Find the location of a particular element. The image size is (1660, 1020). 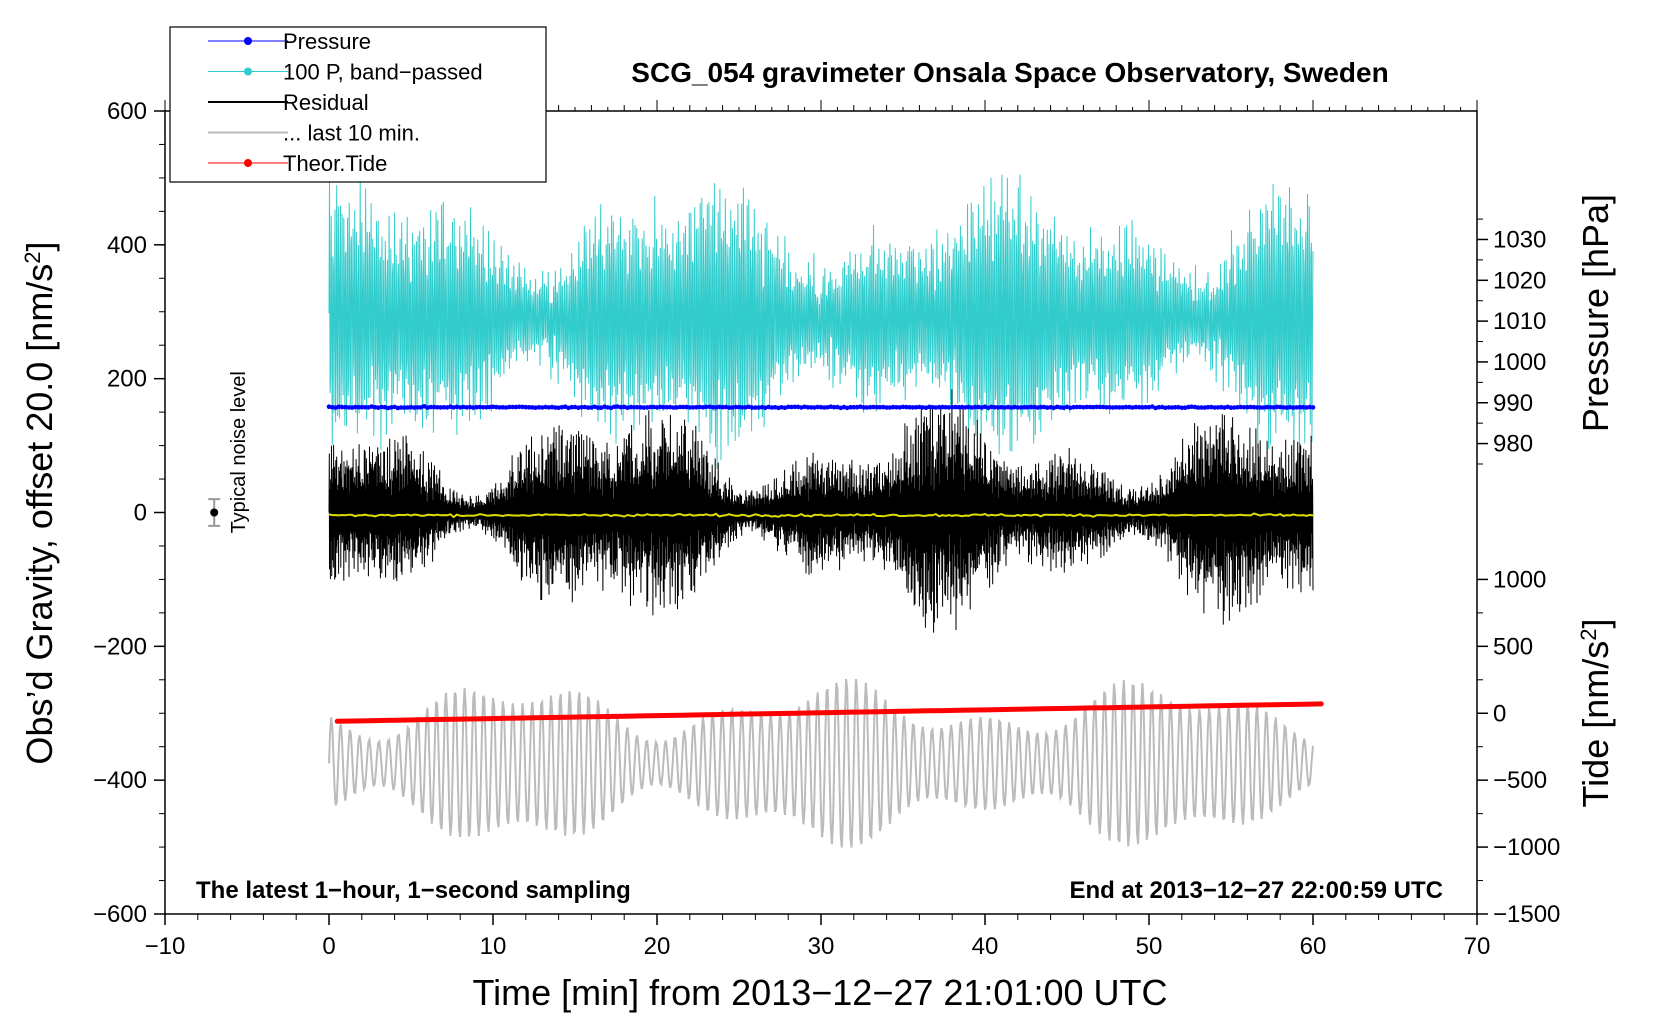

pressure-tick-label: 1020 is located at coordinates (1519, 280).